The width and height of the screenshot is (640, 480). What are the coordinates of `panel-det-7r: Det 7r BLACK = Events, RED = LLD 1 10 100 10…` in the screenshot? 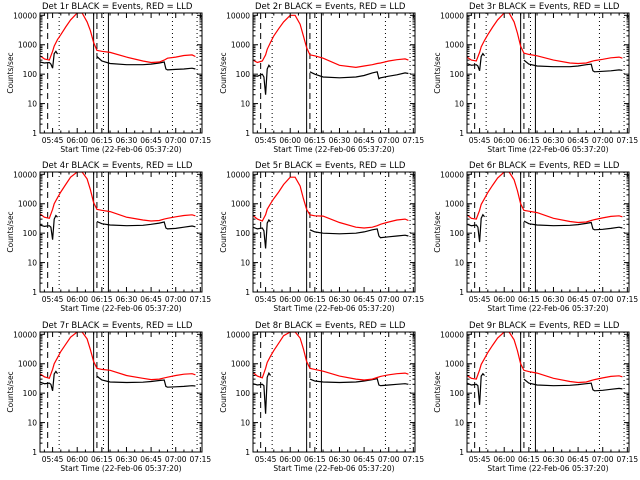 It's located at (108, 397).